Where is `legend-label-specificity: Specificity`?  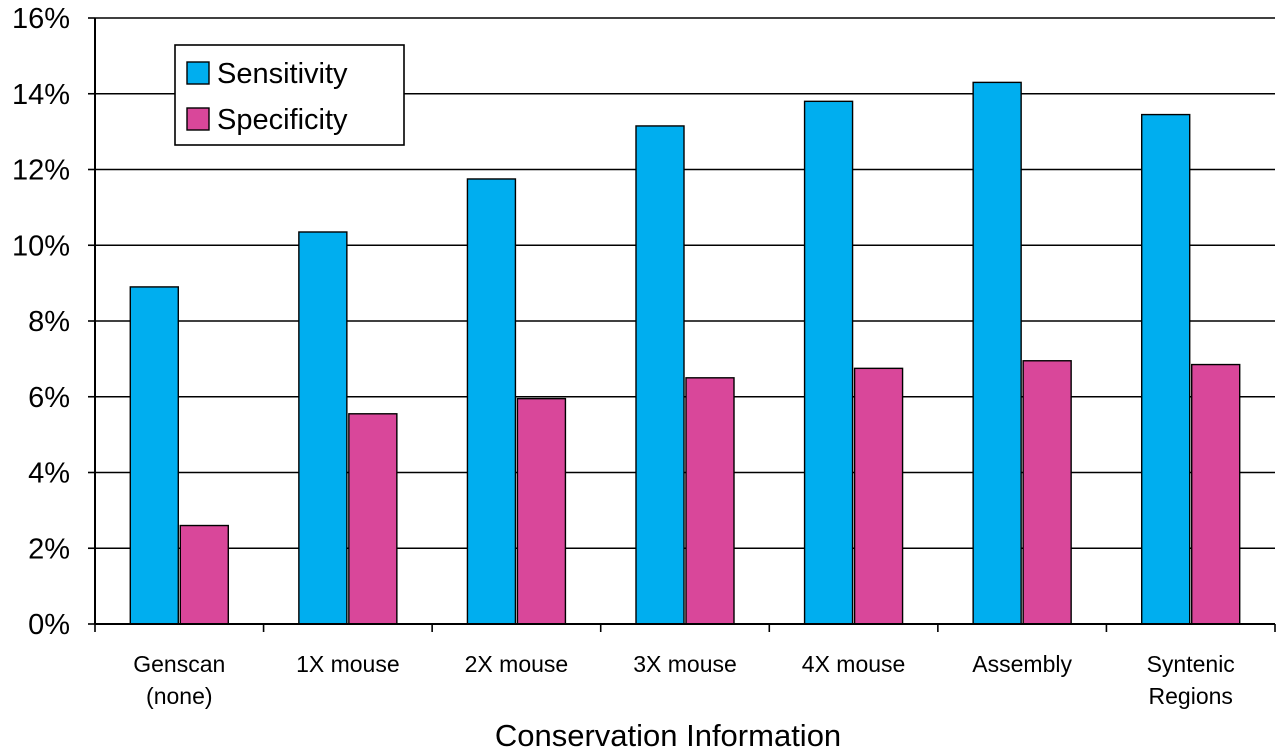
legend-label-specificity: Specificity is located at coordinates (282, 120).